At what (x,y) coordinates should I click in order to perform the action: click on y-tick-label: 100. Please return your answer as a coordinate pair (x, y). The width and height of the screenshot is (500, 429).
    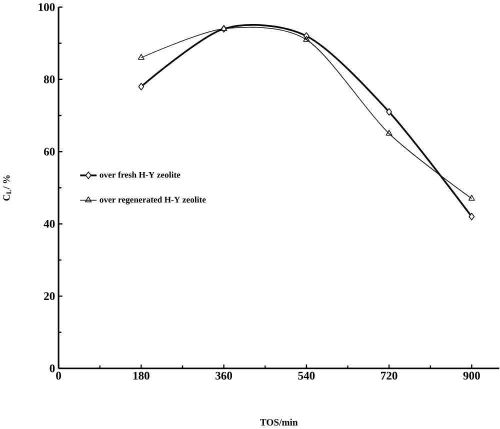
    Looking at the image, I should click on (46, 7).